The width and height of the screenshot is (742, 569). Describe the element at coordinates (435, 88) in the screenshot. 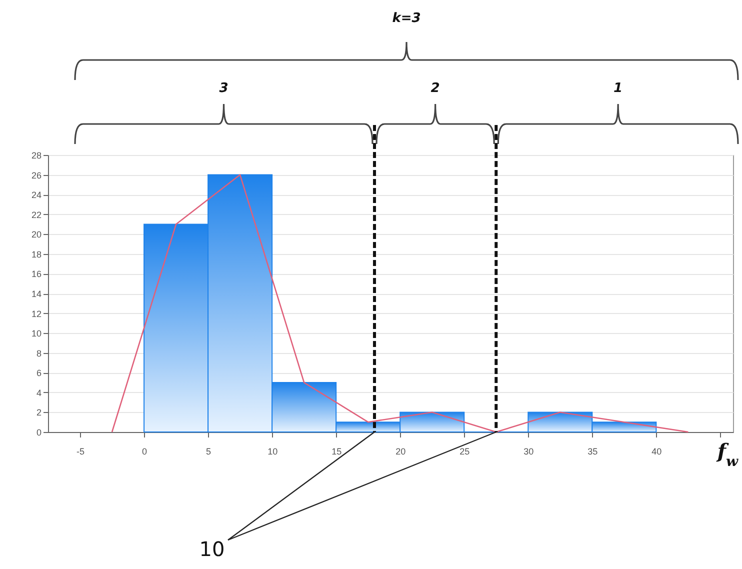

I see `text: 2` at that location.